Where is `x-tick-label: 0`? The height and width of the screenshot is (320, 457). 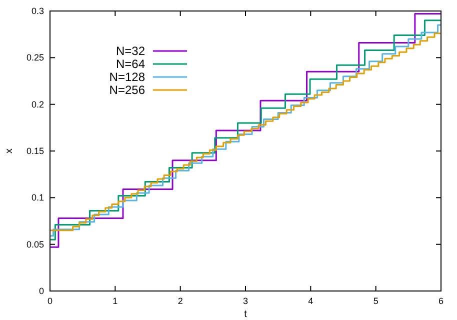 x-tick-label: 0 is located at coordinates (50, 301).